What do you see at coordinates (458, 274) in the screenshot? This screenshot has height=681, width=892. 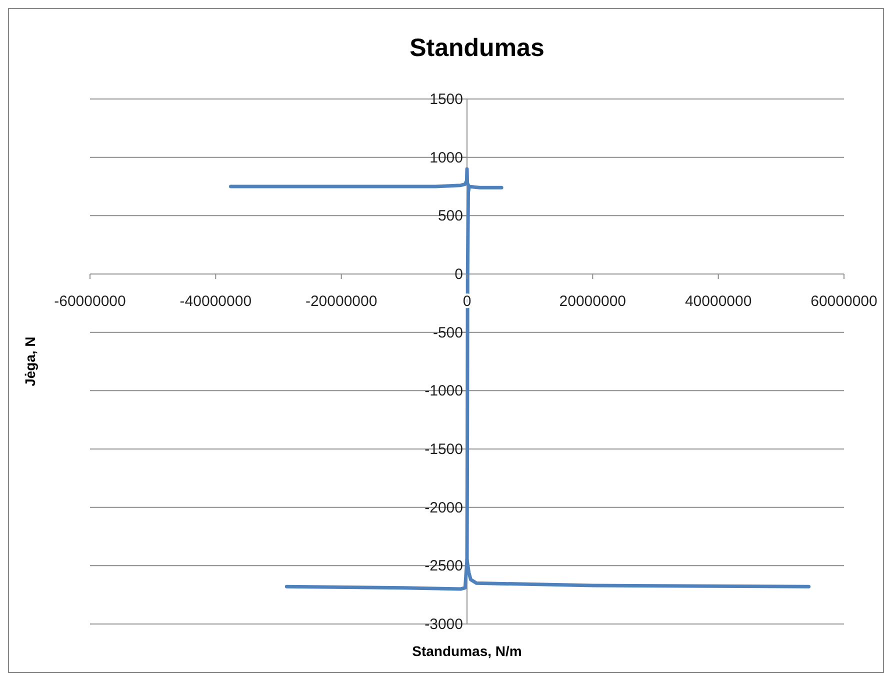 I see `y-tick-label: 0` at bounding box center [458, 274].